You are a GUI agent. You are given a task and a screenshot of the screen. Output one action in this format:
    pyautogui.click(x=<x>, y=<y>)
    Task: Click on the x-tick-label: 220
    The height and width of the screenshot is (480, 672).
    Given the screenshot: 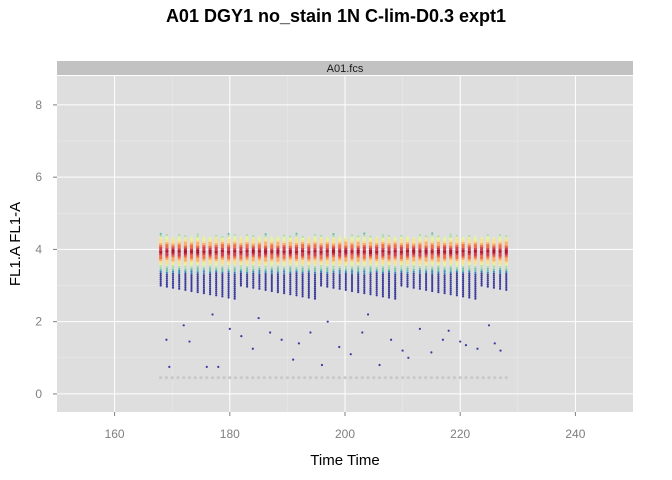 What is the action you would take?
    pyautogui.click(x=460, y=434)
    